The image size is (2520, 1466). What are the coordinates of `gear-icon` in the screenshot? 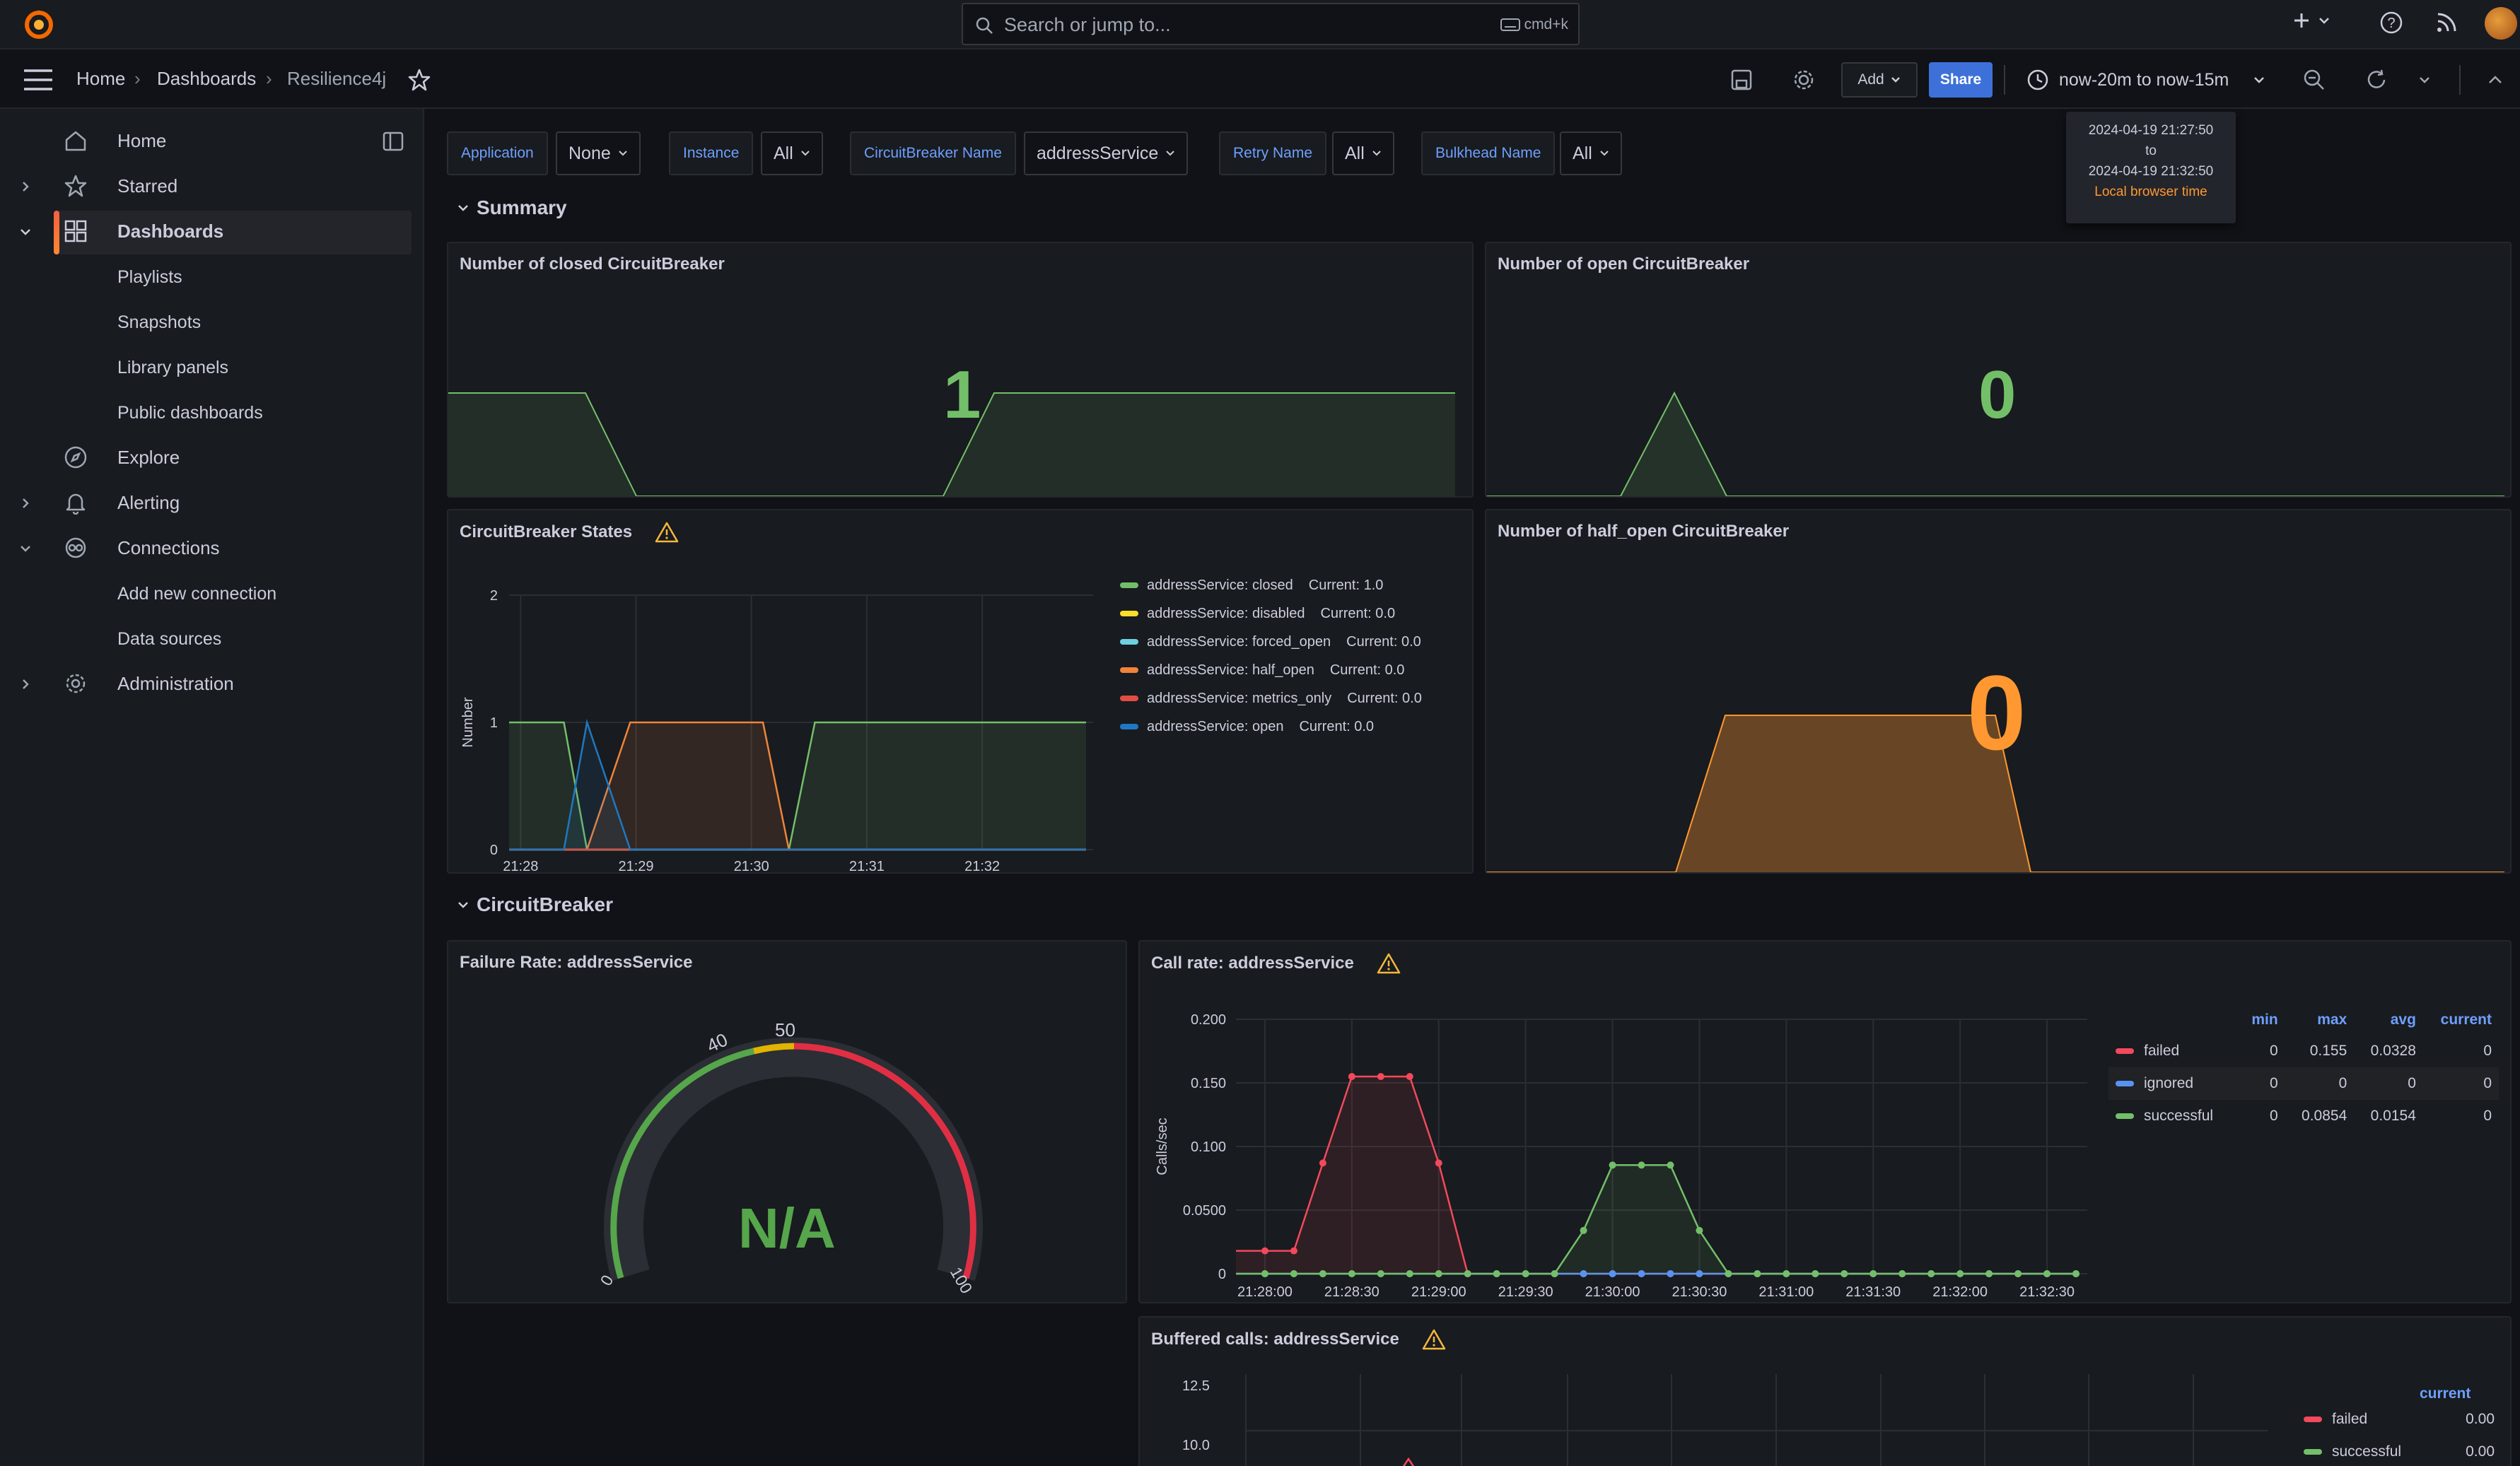 It's located at (1804, 80).